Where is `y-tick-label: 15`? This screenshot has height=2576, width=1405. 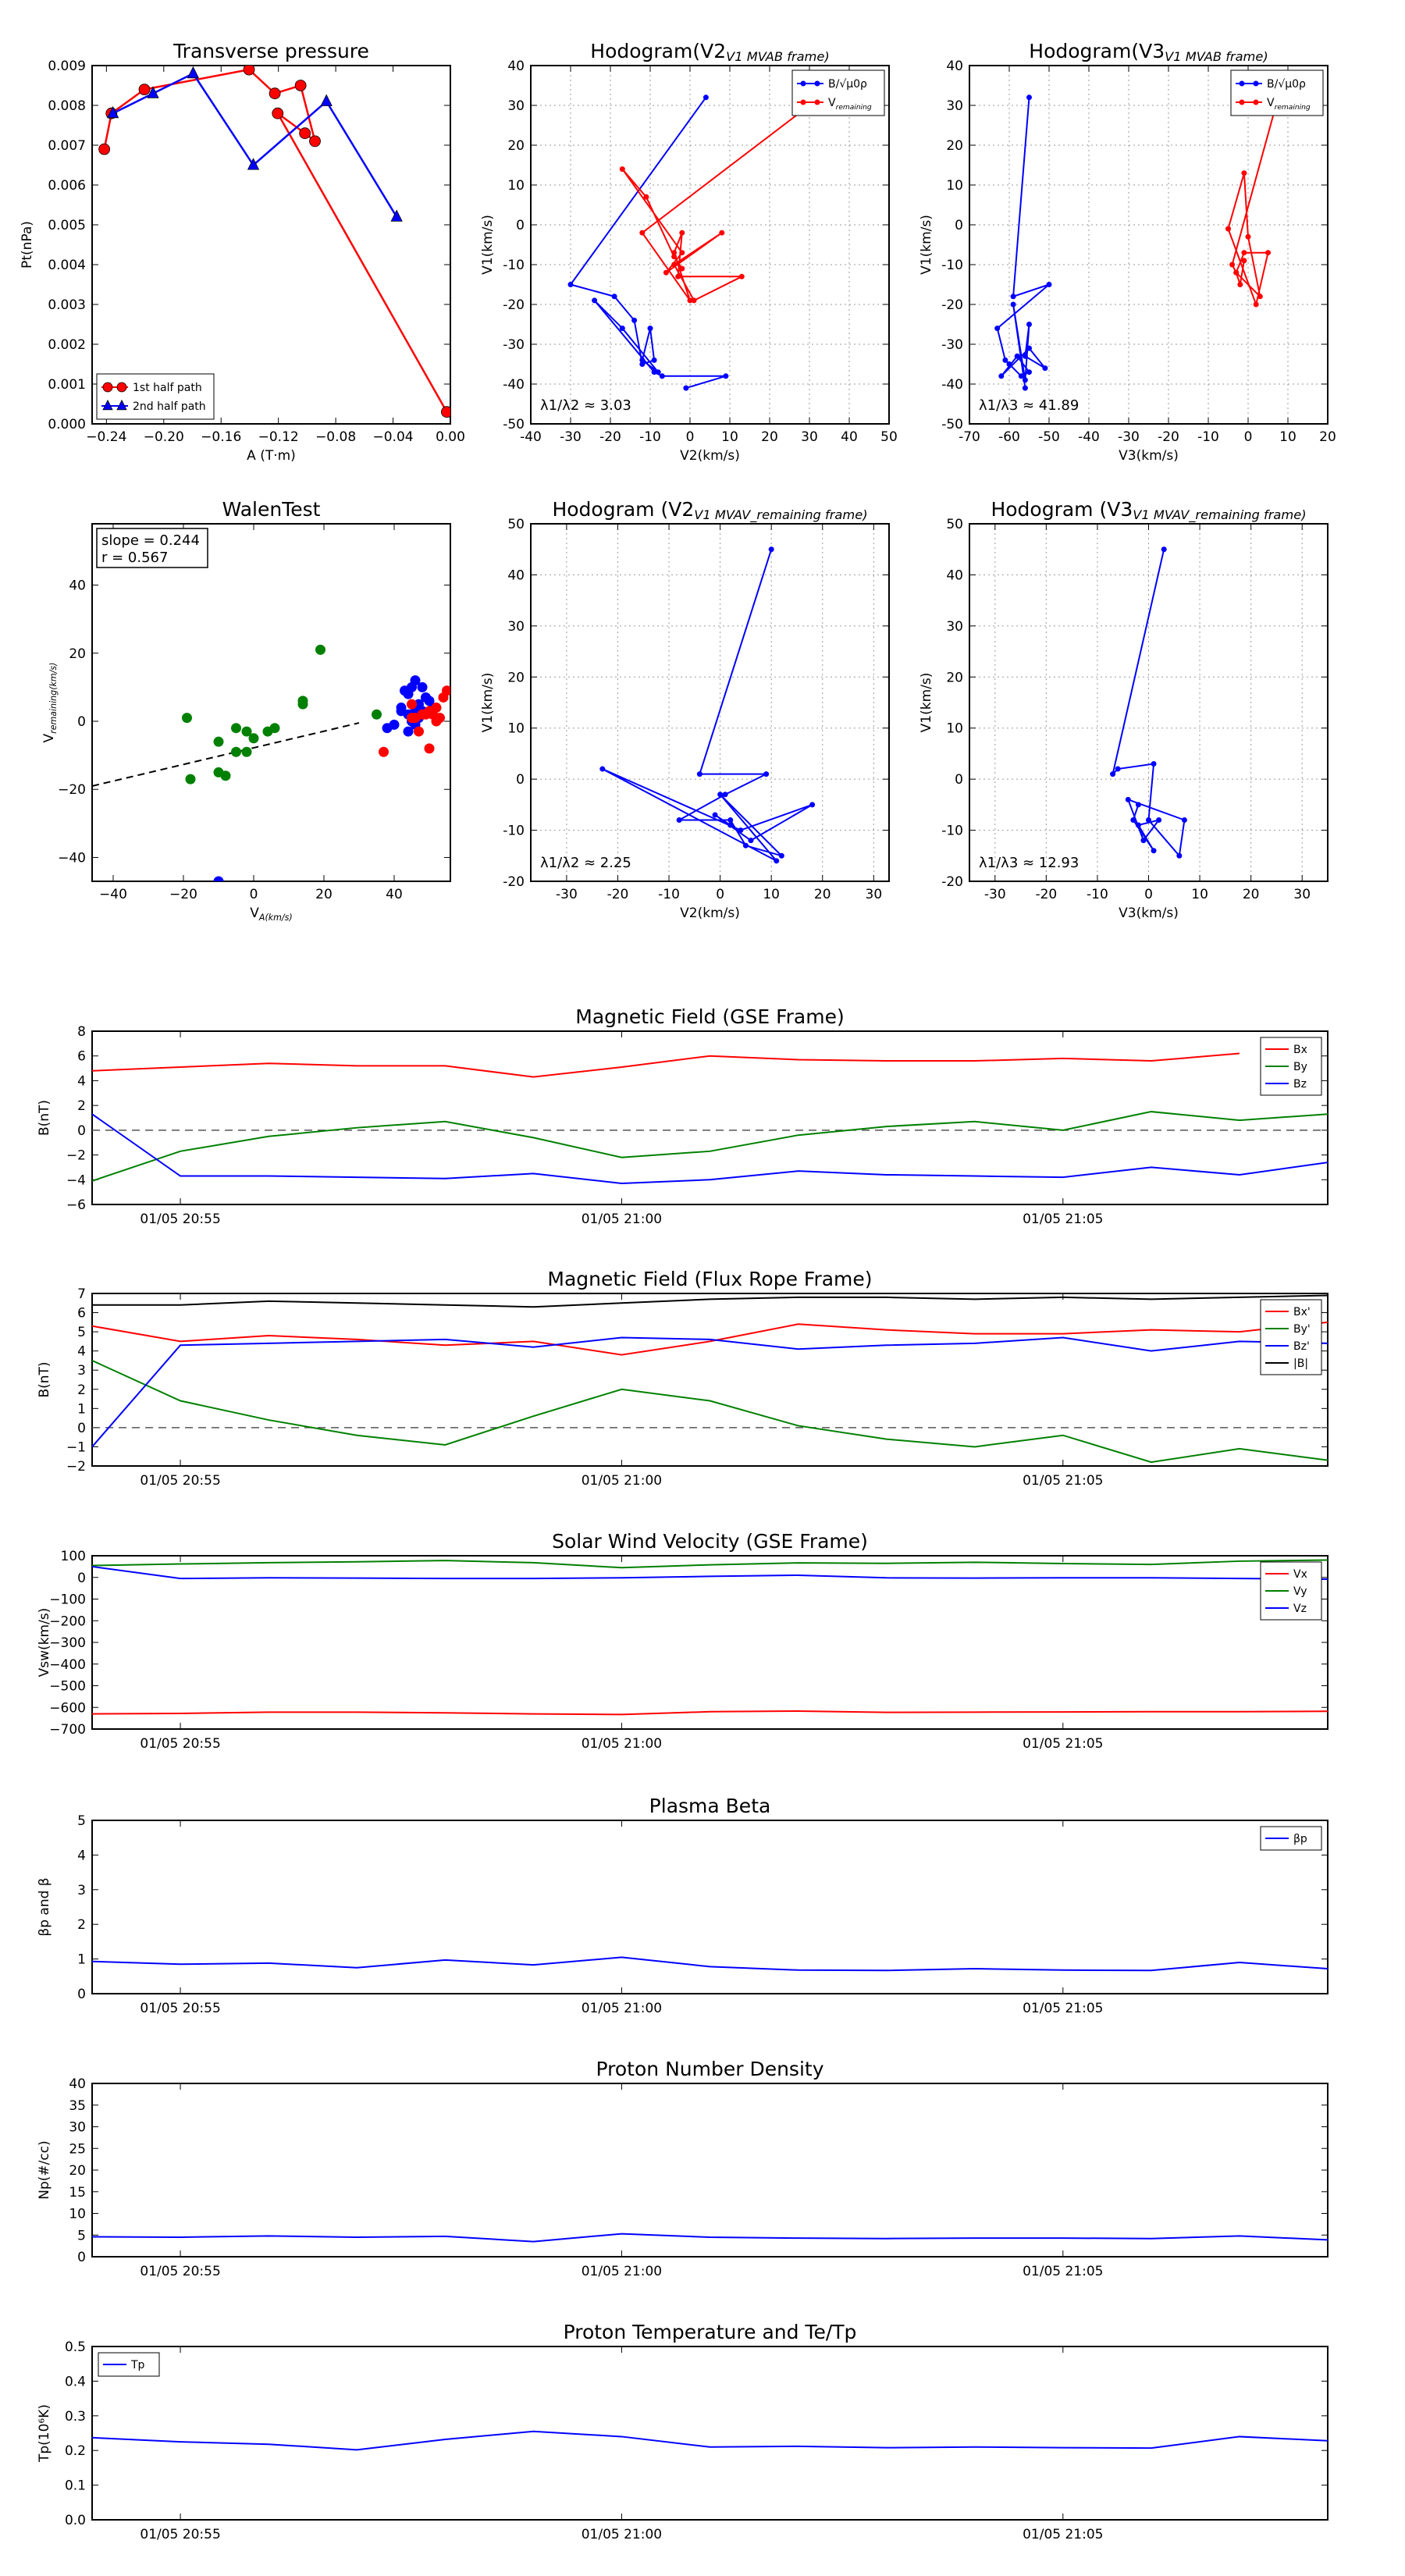 y-tick-label: 15 is located at coordinates (77, 2193).